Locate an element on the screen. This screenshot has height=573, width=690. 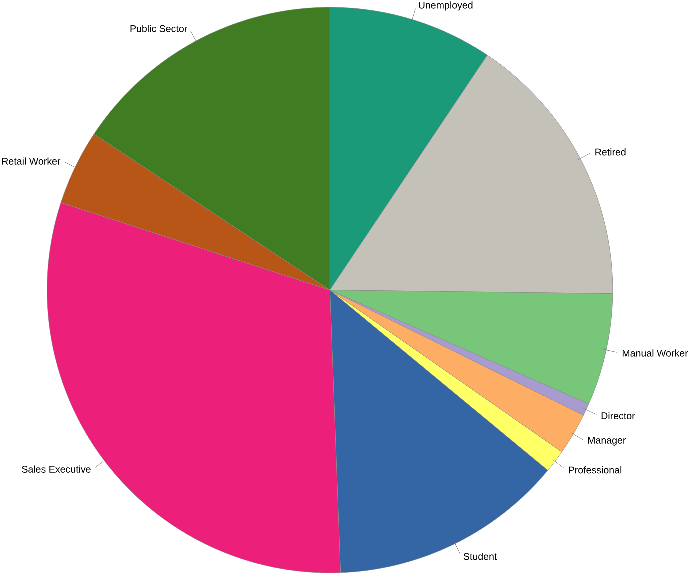
slice-label: Professional is located at coordinates (595, 470).